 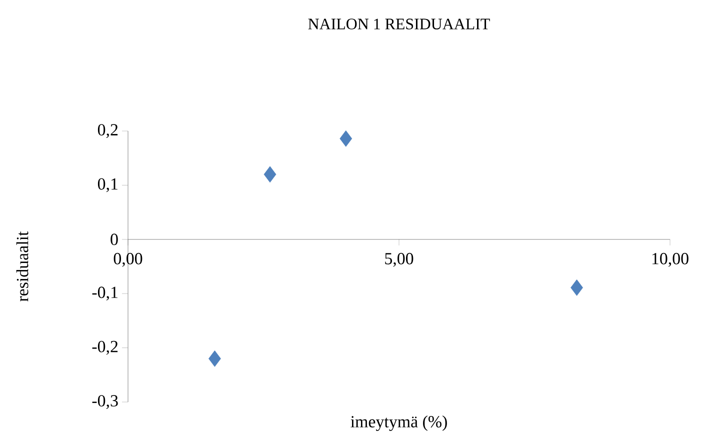 I want to click on y-tick-label: -0,2, so click(x=105, y=347).